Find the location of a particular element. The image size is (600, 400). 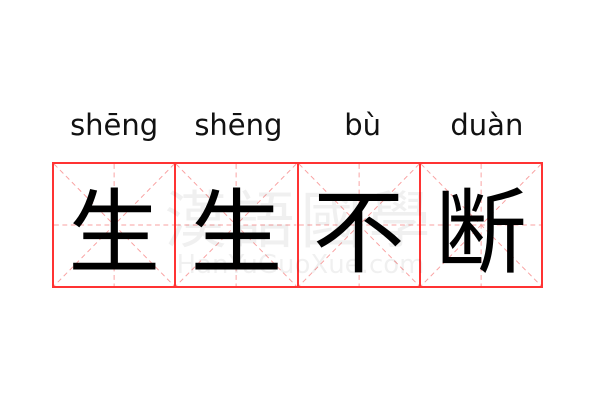

character-cell: 断 is located at coordinates (480, 225).